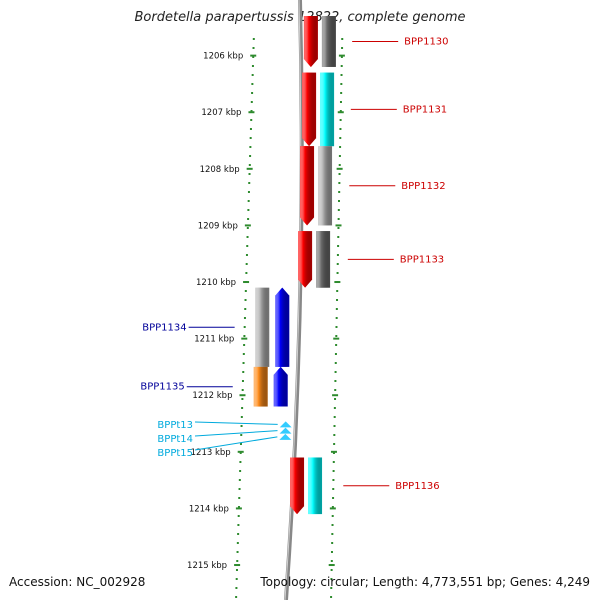 The image size is (600, 600). Describe the element at coordinates (211, 453) in the screenshot. I see `tick-label: 1213 kbp` at that location.